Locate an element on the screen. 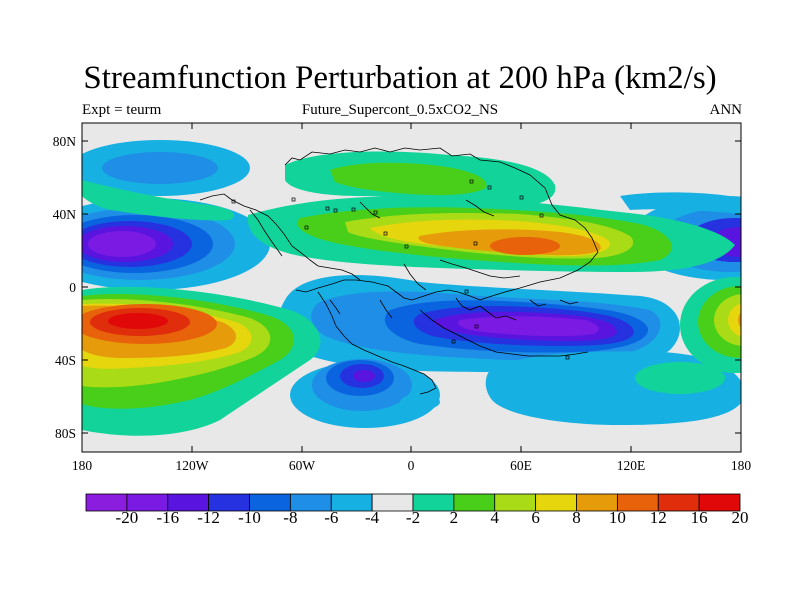 This screenshot has height=600, width=800. season-label: ANN is located at coordinates (726, 110).